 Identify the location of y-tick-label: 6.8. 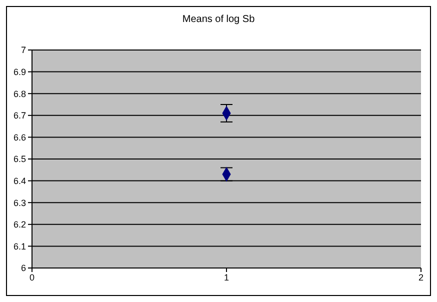
(19, 93).